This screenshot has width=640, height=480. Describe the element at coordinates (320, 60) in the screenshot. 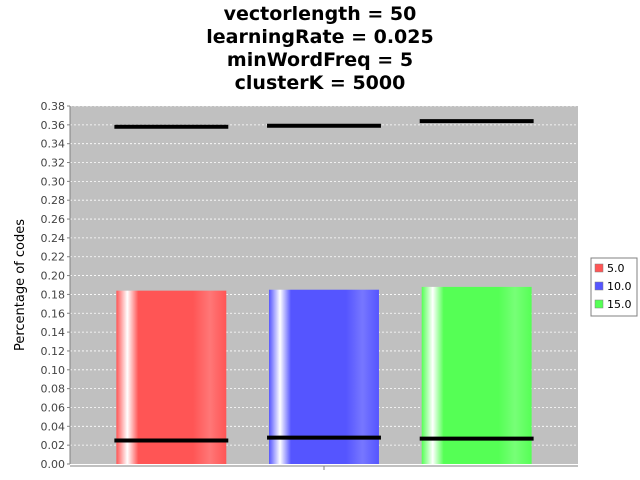

I see `title-line: minWordFreq = 5` at that location.